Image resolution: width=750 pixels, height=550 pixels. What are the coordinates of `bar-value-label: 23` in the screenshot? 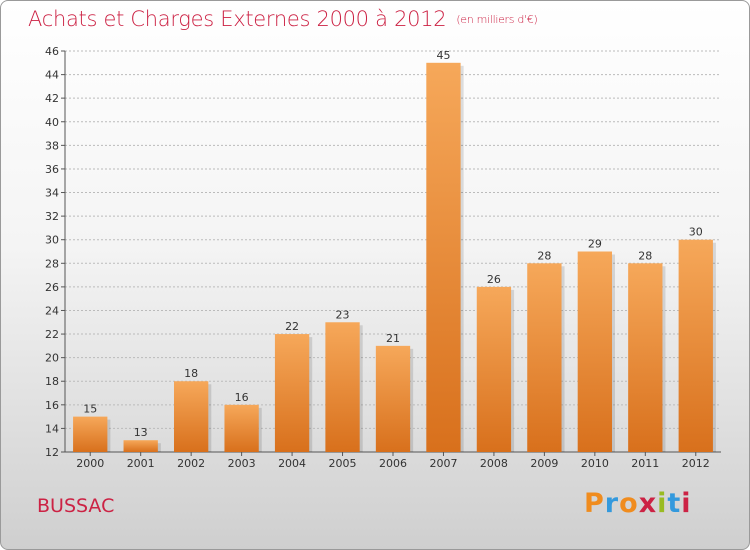 It's located at (343, 314).